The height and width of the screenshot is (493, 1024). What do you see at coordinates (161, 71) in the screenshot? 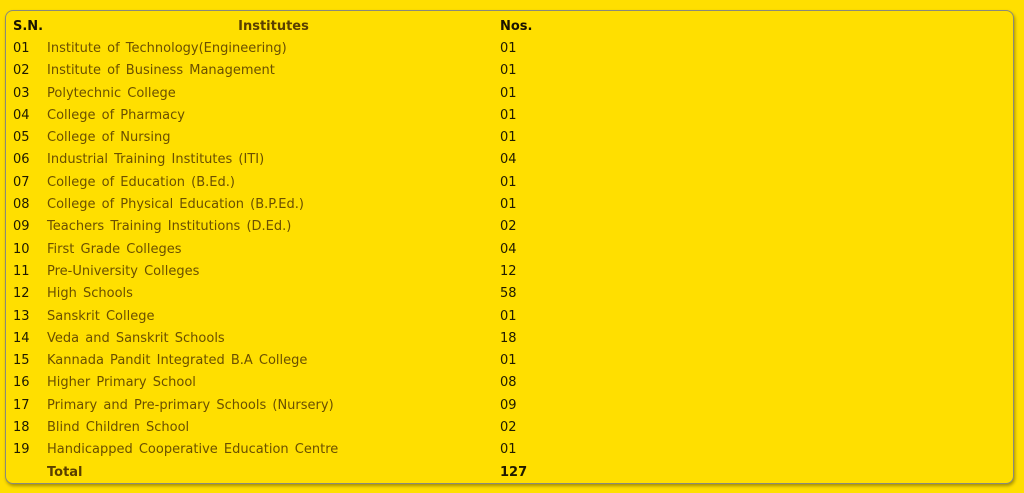
I see `row-institute: Institute of Business Management` at bounding box center [161, 71].